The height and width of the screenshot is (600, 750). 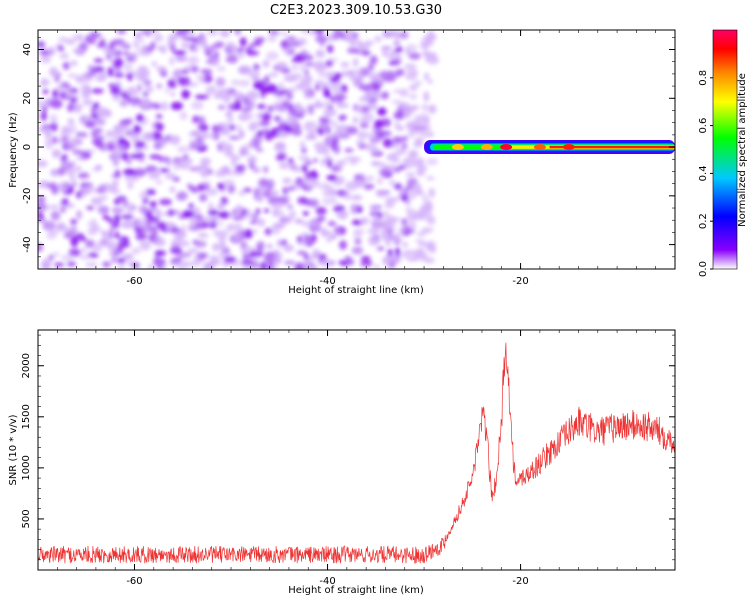 What do you see at coordinates (356, 10) in the screenshot?
I see `chart-title: C2E3.2023.309.10.53.G30` at bounding box center [356, 10].